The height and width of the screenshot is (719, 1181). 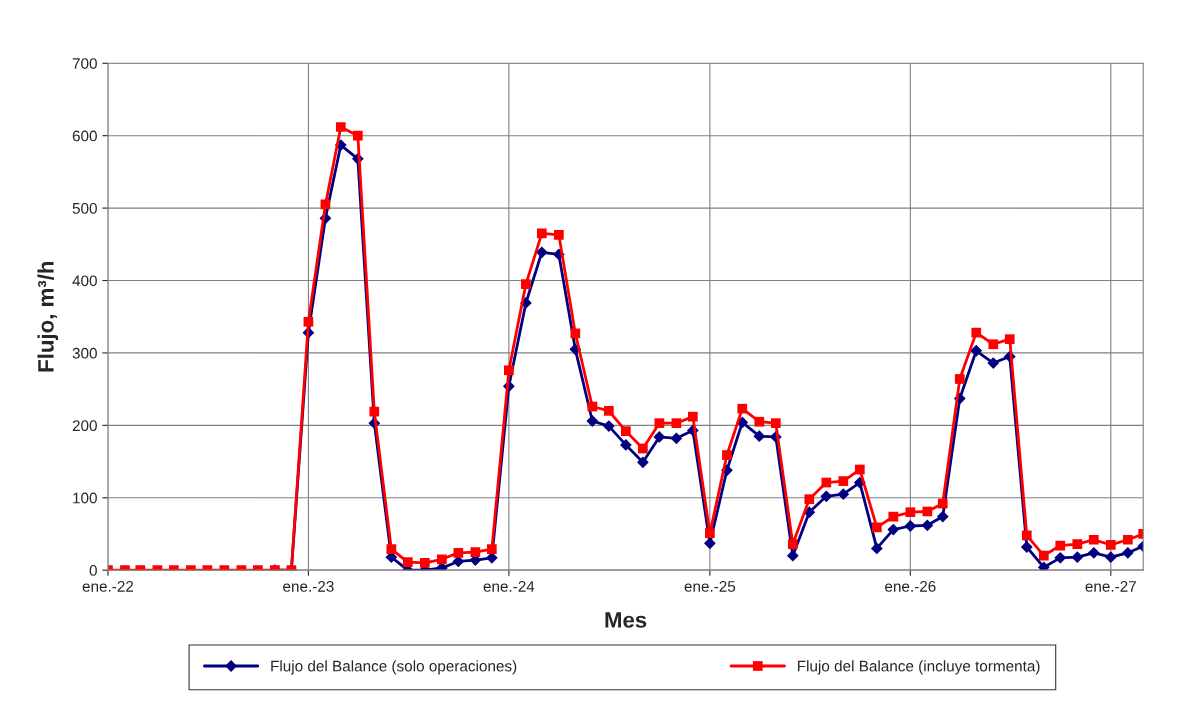 What do you see at coordinates (93, 570) in the screenshot?
I see `y-tick-label: 0` at bounding box center [93, 570].